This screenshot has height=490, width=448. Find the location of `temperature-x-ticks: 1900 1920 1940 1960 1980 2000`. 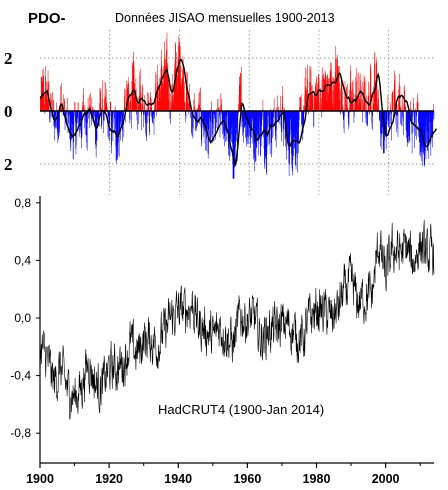

temperature-x-ticks: 1900 1920 1940 1960 1980 2000 is located at coordinates (223, 474).